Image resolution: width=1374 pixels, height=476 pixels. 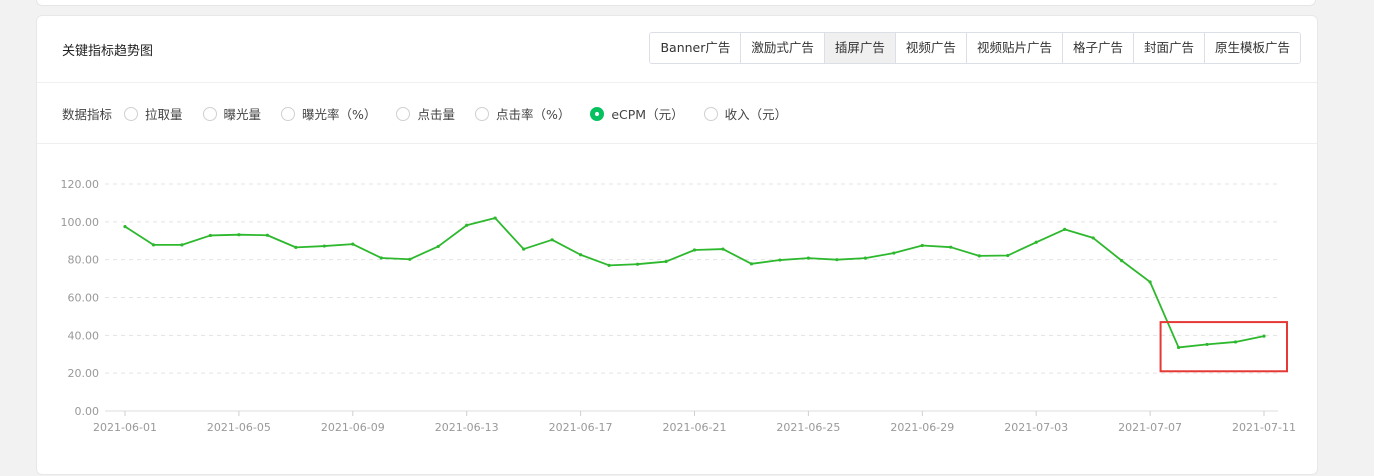 What do you see at coordinates (756, 114) in the screenshot?
I see `metric-radio-label: 收入（元）` at bounding box center [756, 114].